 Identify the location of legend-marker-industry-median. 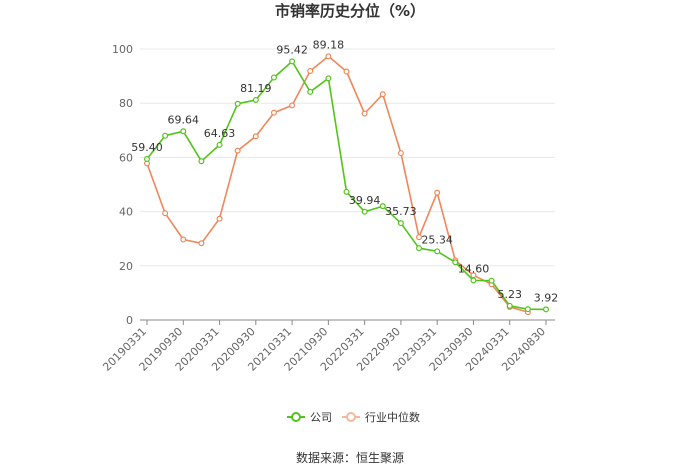
(351, 417).